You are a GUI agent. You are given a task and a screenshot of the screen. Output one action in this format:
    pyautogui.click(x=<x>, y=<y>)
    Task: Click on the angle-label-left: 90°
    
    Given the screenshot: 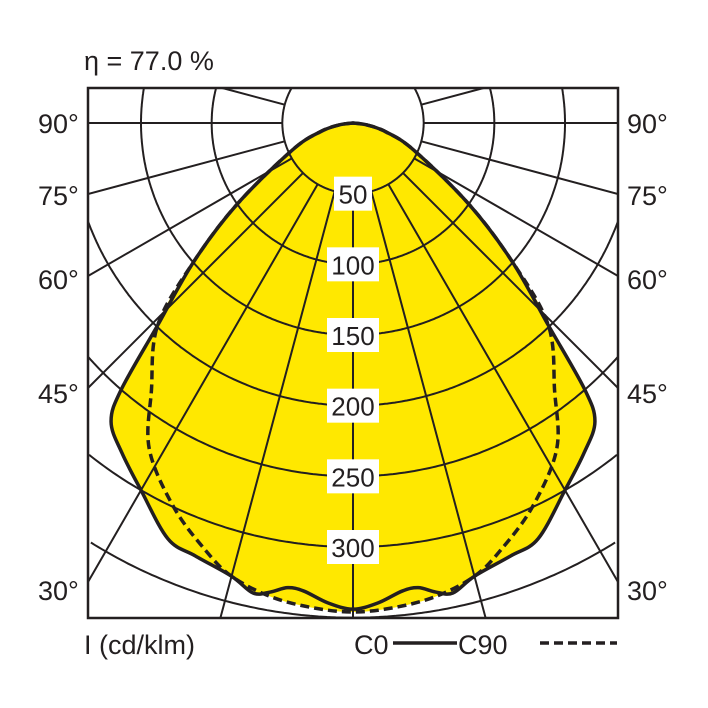 What is the action you would take?
    pyautogui.click(x=58, y=124)
    